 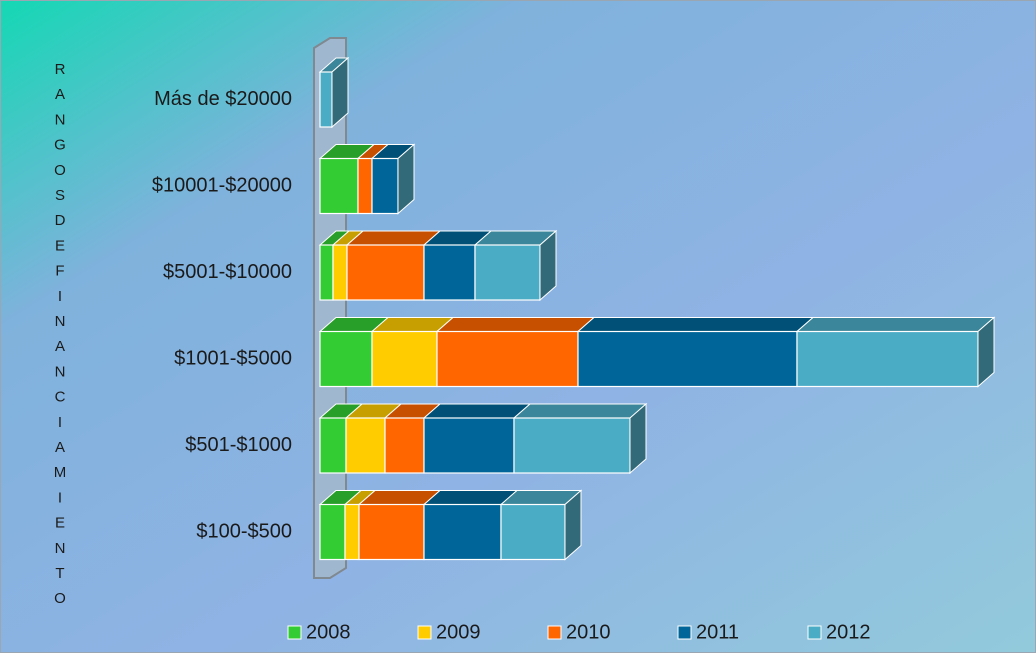 I want to click on y-tick-label: $10001-$20000, so click(x=222, y=185).